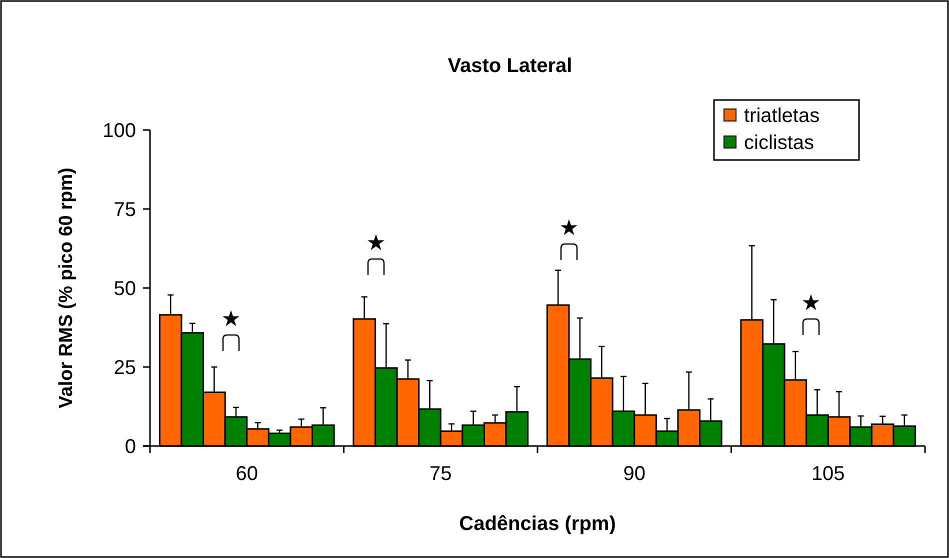  What do you see at coordinates (537, 524) in the screenshot?
I see `x-axis-title: Cadências (rpm)` at bounding box center [537, 524].